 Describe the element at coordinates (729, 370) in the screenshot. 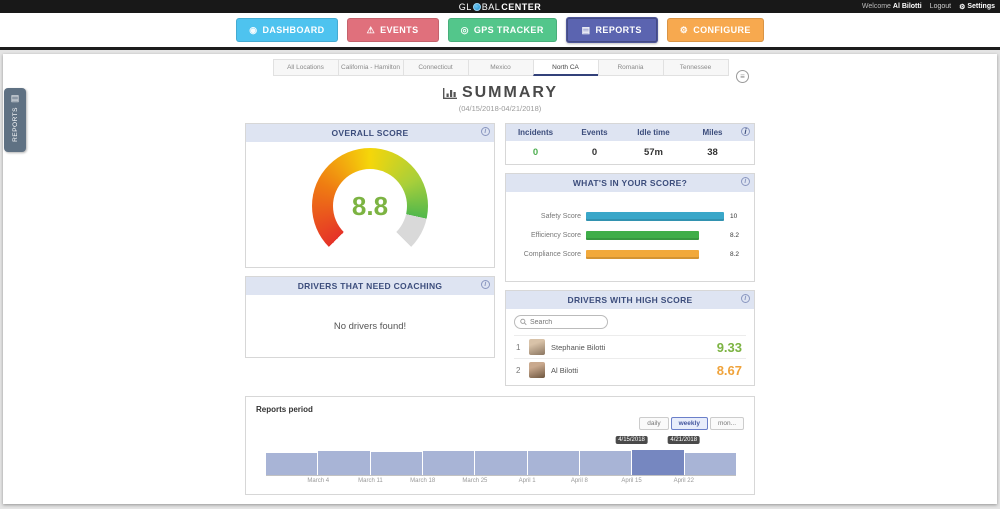

I see `driver-score: 8.67` at that location.